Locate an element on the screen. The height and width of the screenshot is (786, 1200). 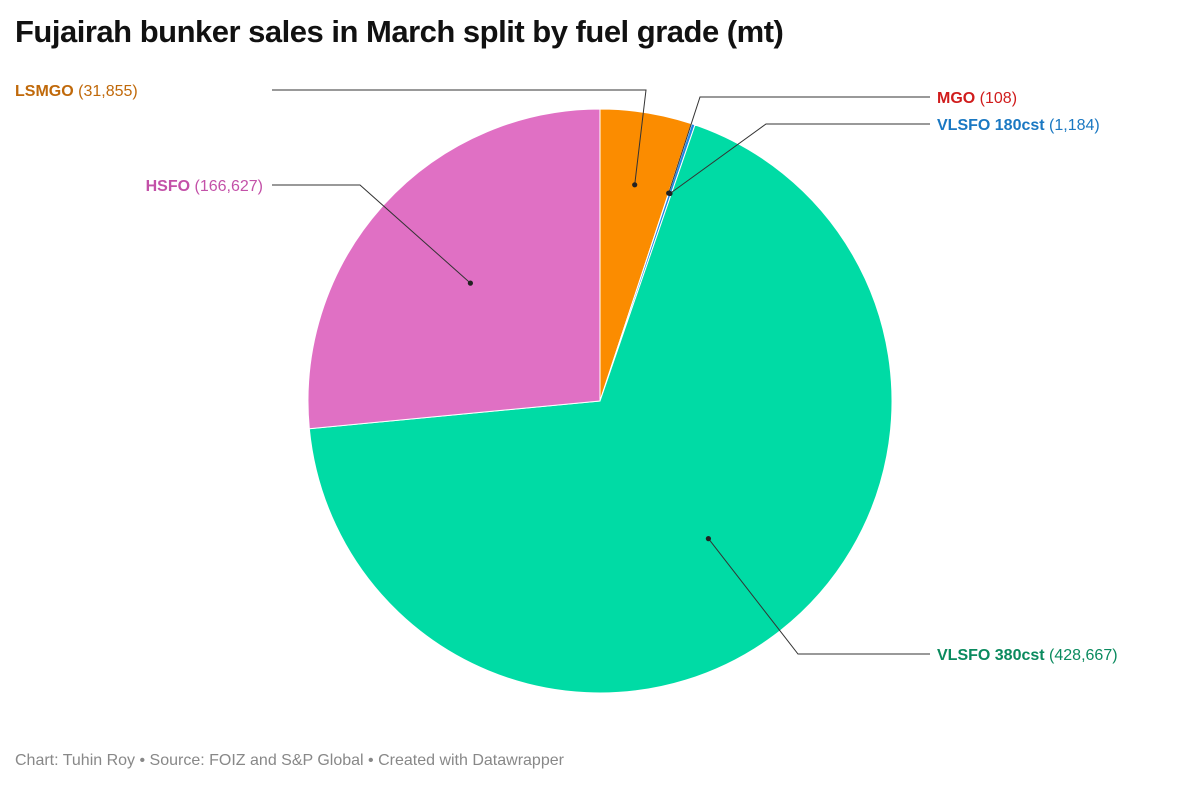
slice-label-mgo: MGO (108) is located at coordinates (977, 98).